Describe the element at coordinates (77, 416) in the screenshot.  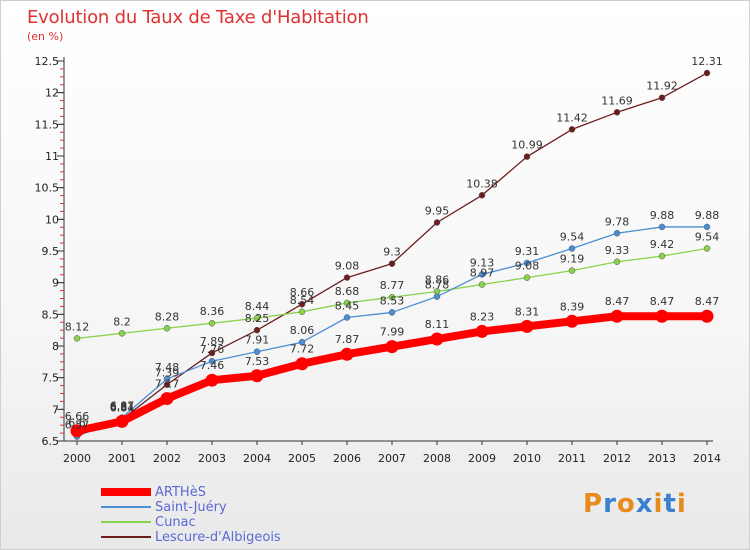
I see `data-label: 6.66` at that location.